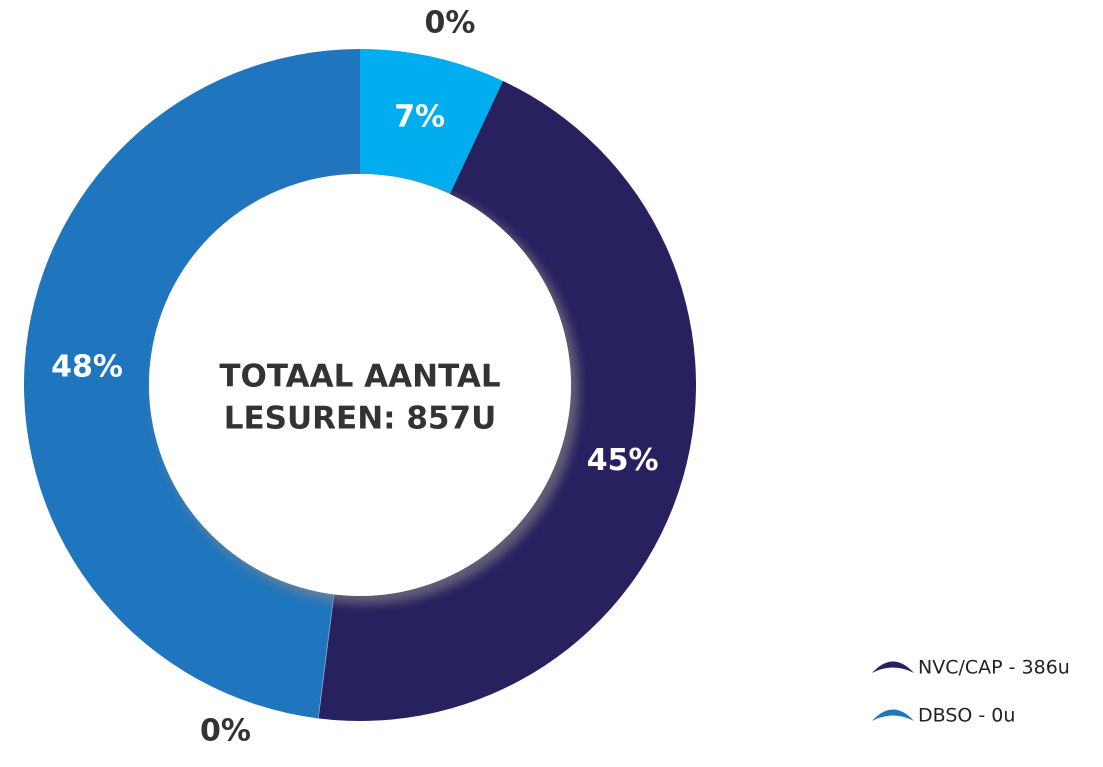  What do you see at coordinates (419, 117) in the screenshot?
I see `slice-label: 7%` at bounding box center [419, 117].